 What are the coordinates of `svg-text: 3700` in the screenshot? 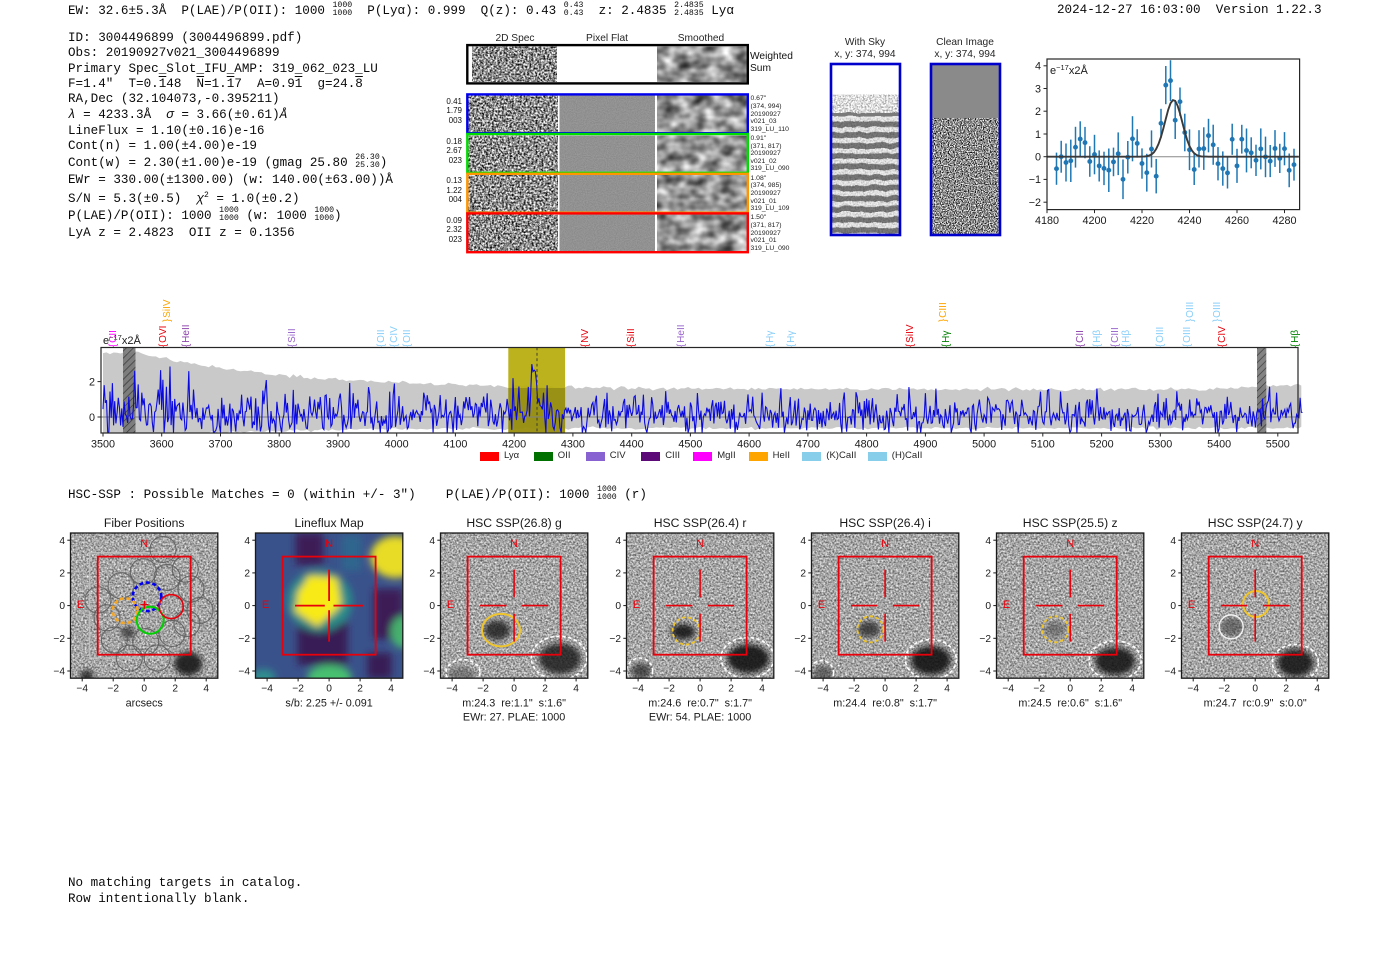 It's located at (220, 445).